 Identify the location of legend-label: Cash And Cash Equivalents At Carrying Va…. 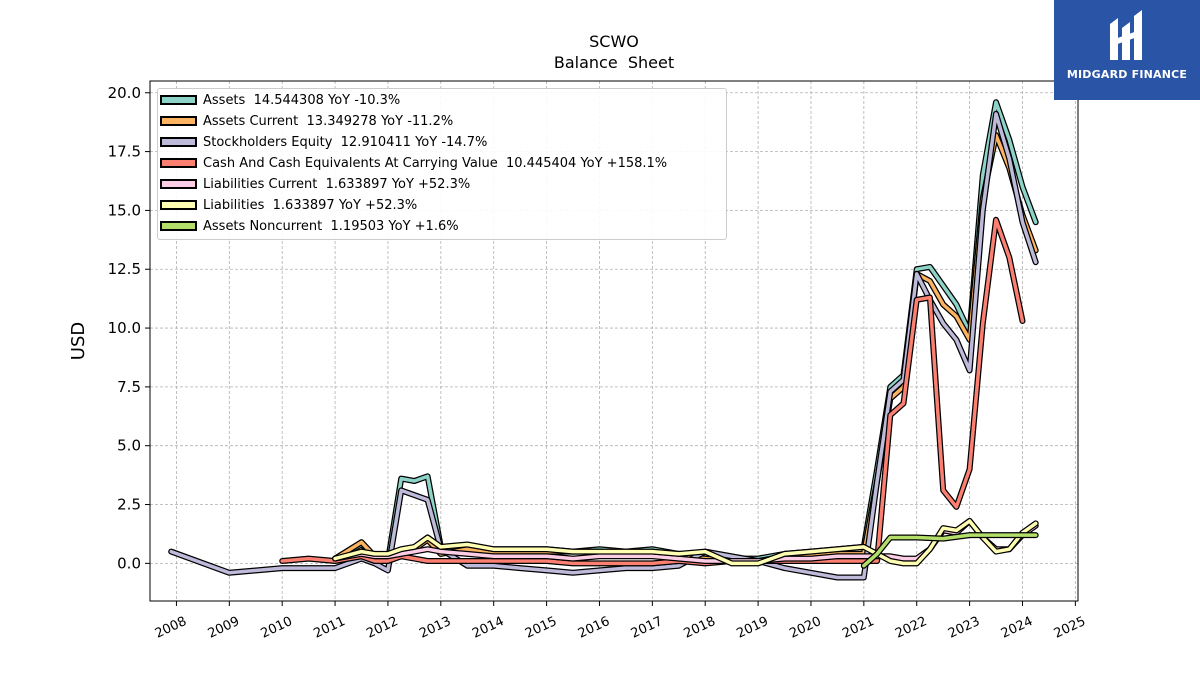
(435, 163).